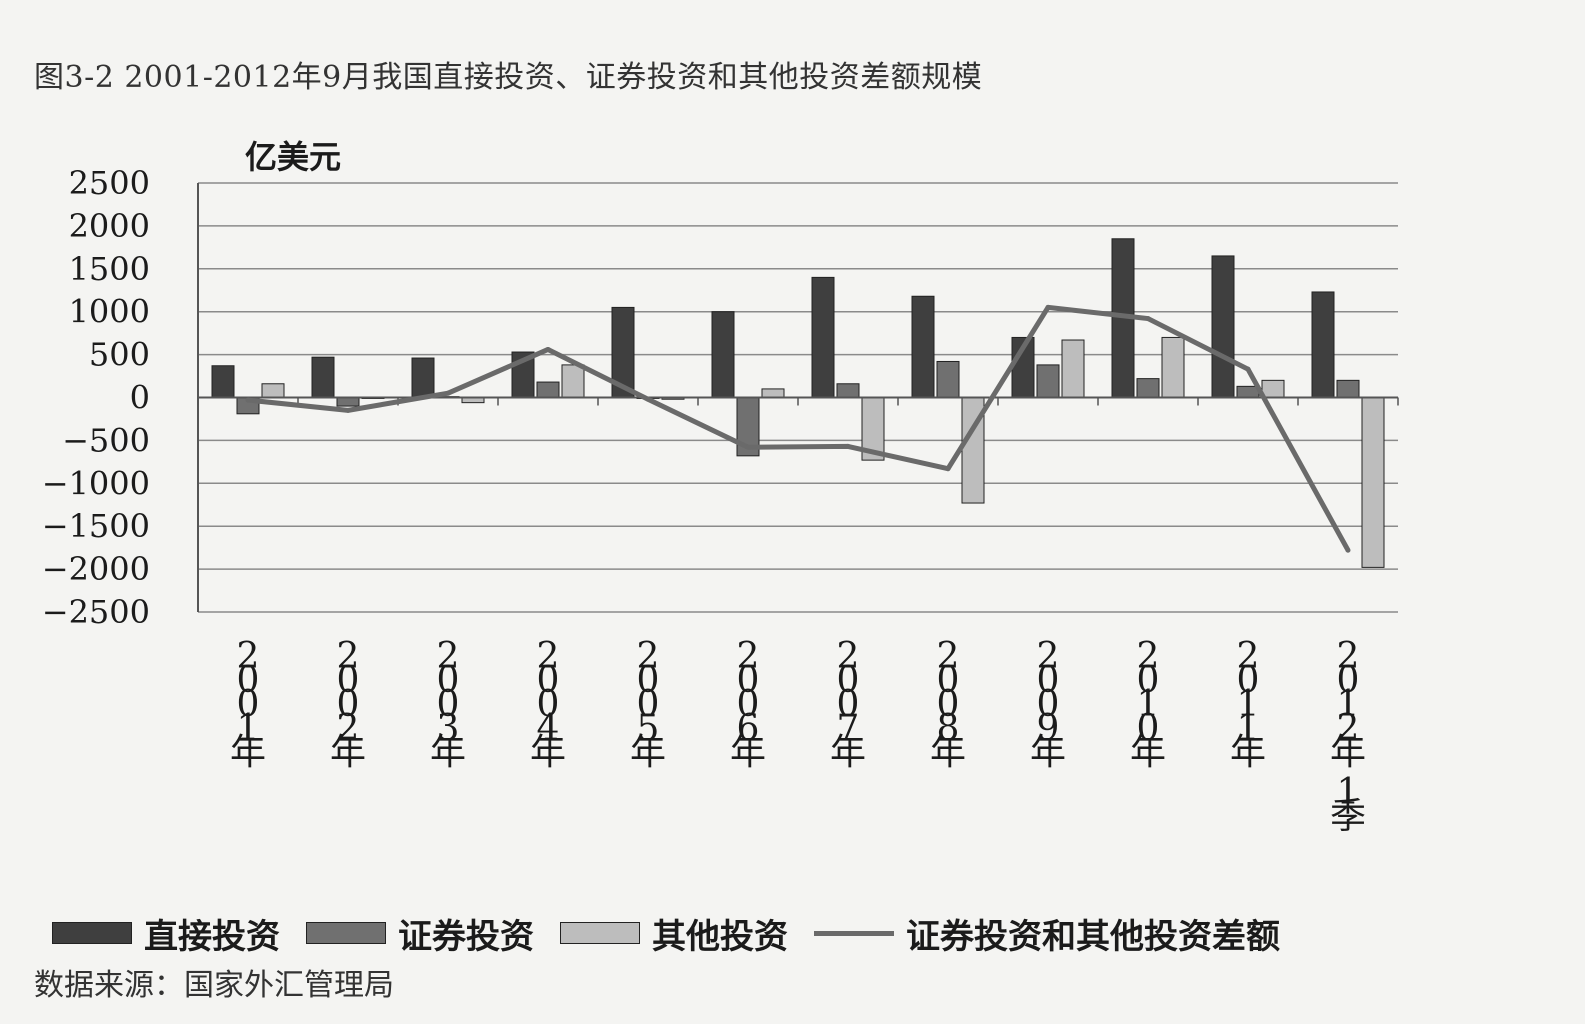 Image resolution: width=1585 pixels, height=1024 pixels. What do you see at coordinates (96, 612) in the screenshot?
I see `y-tick-label: −2500` at bounding box center [96, 612].